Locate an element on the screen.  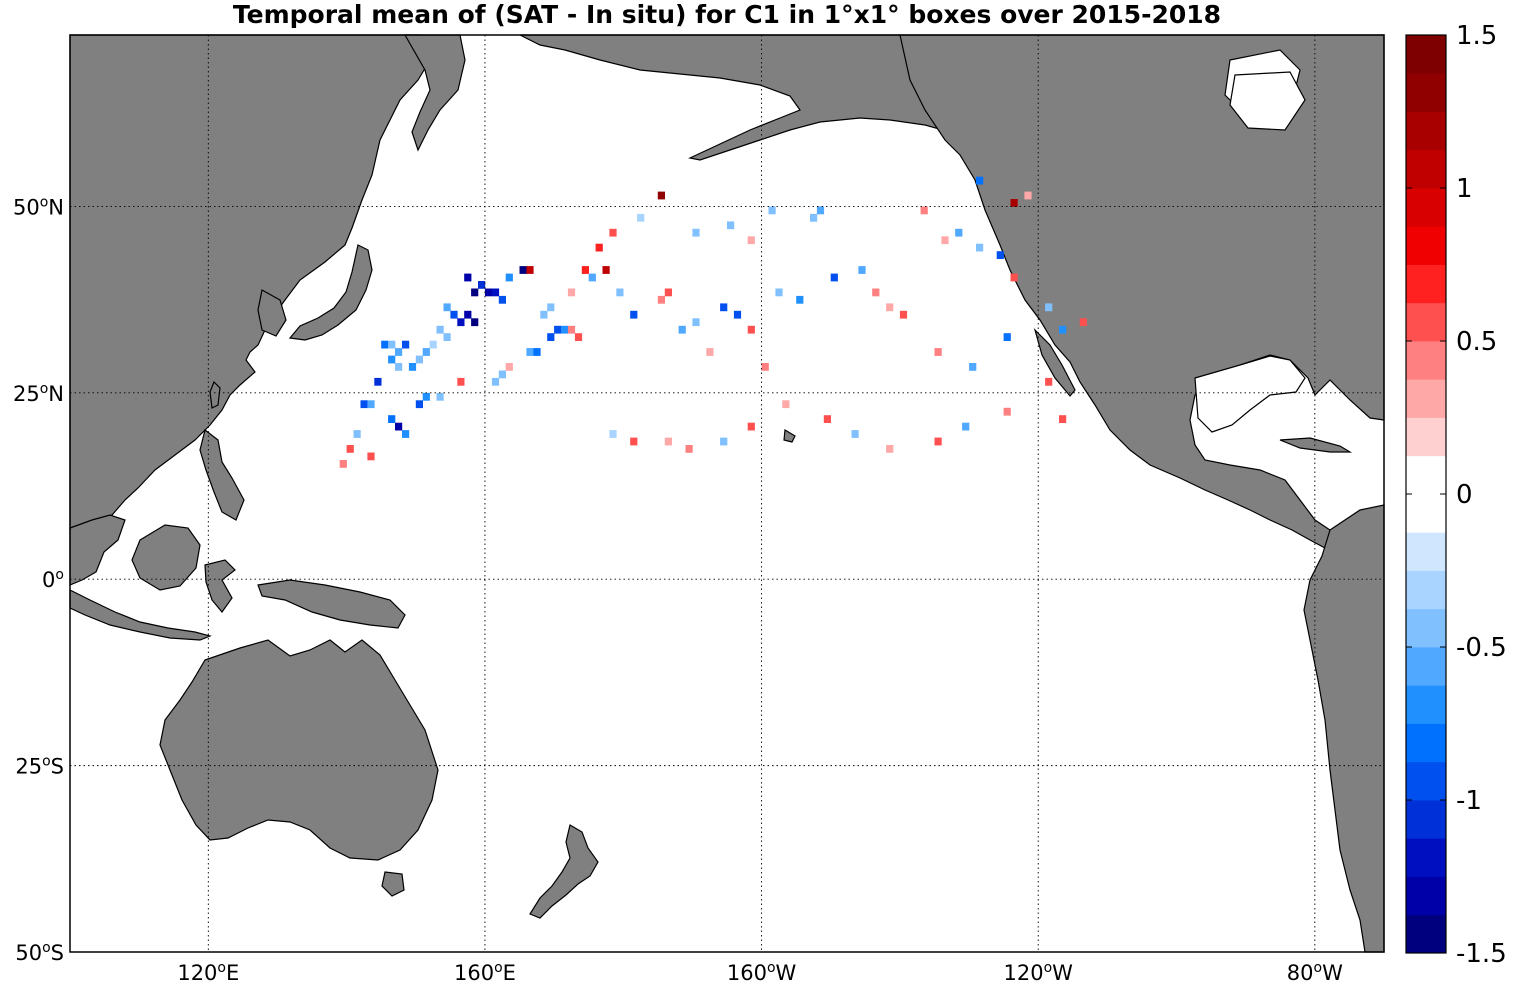
latitude-label: 50oS is located at coordinates (39, 952).